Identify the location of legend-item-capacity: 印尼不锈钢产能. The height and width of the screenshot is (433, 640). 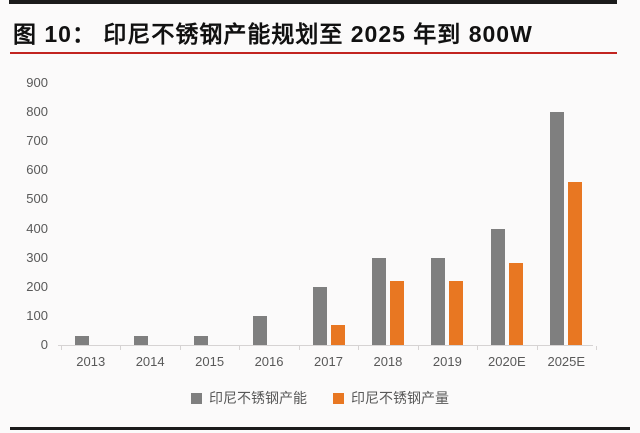
(249, 398).